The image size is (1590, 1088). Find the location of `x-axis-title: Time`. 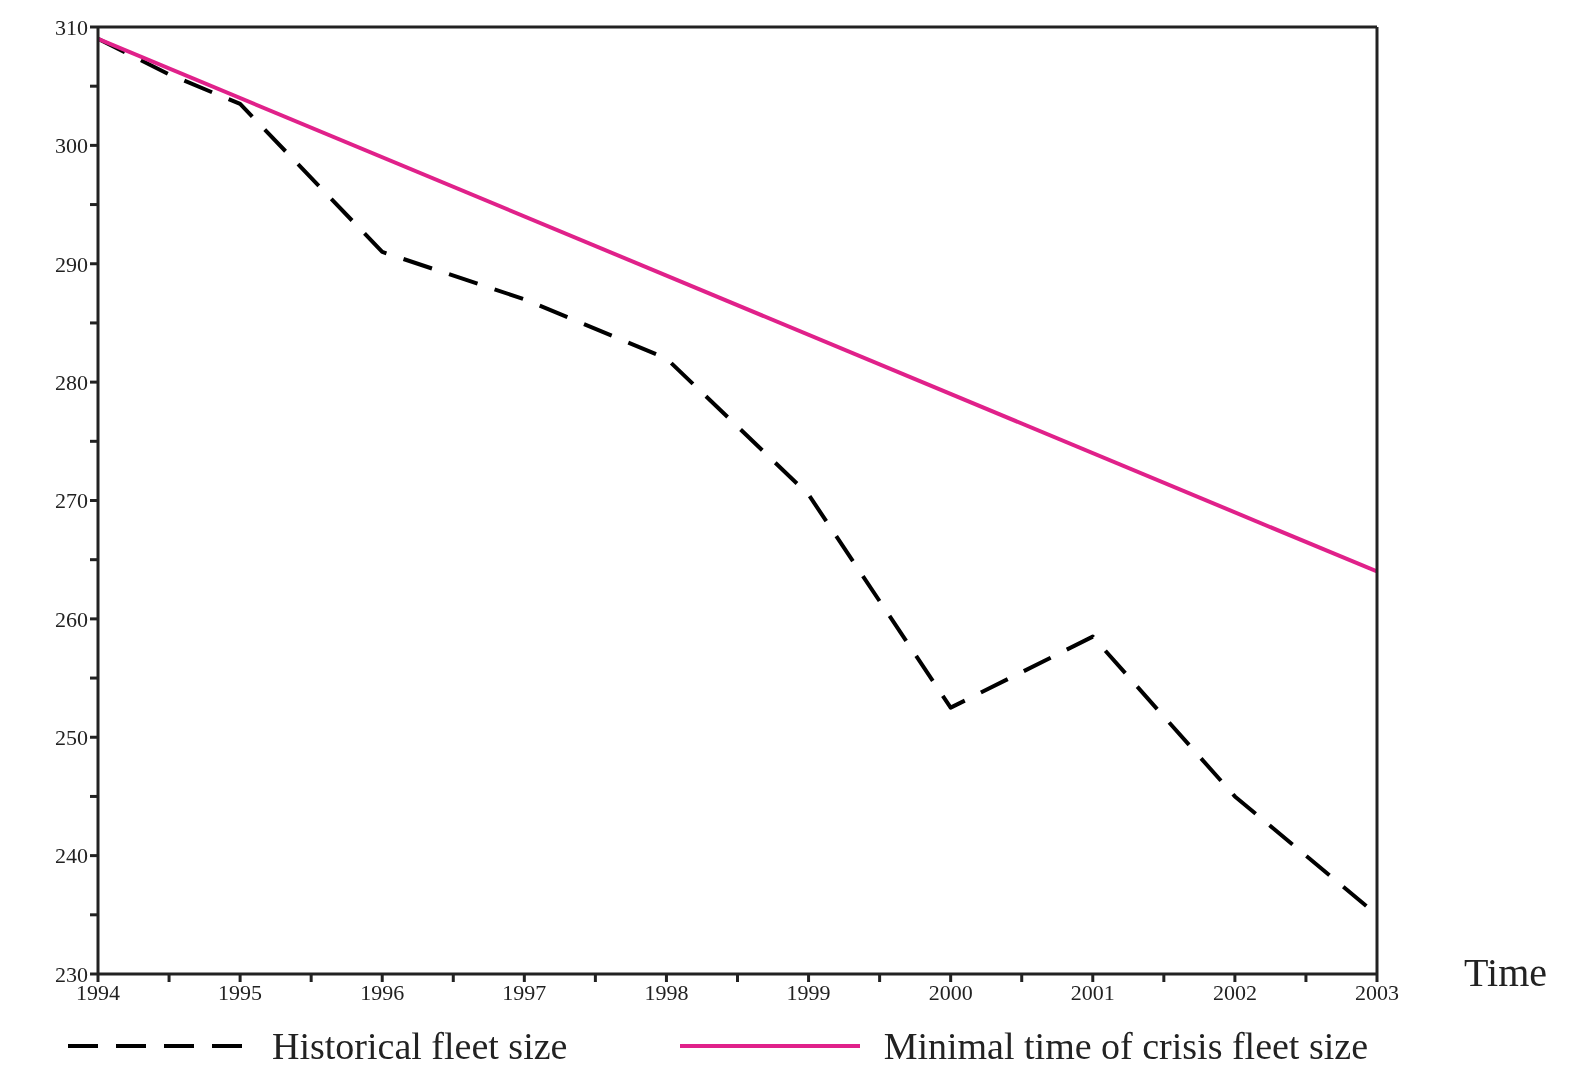

x-axis-title: Time is located at coordinates (1505, 972).